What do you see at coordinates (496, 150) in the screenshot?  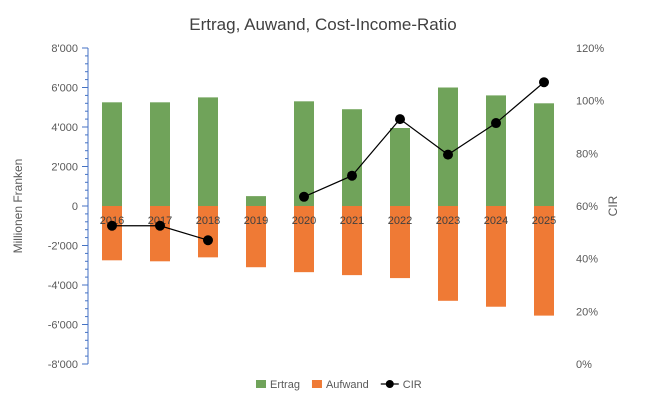 I see `bar-ertrag-2024` at bounding box center [496, 150].